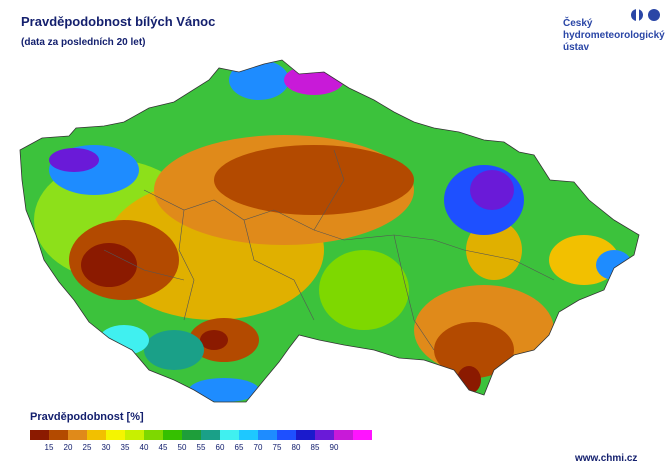 The height and width of the screenshot is (474, 670). I want to click on legend-tick-label: 90, so click(334, 447).